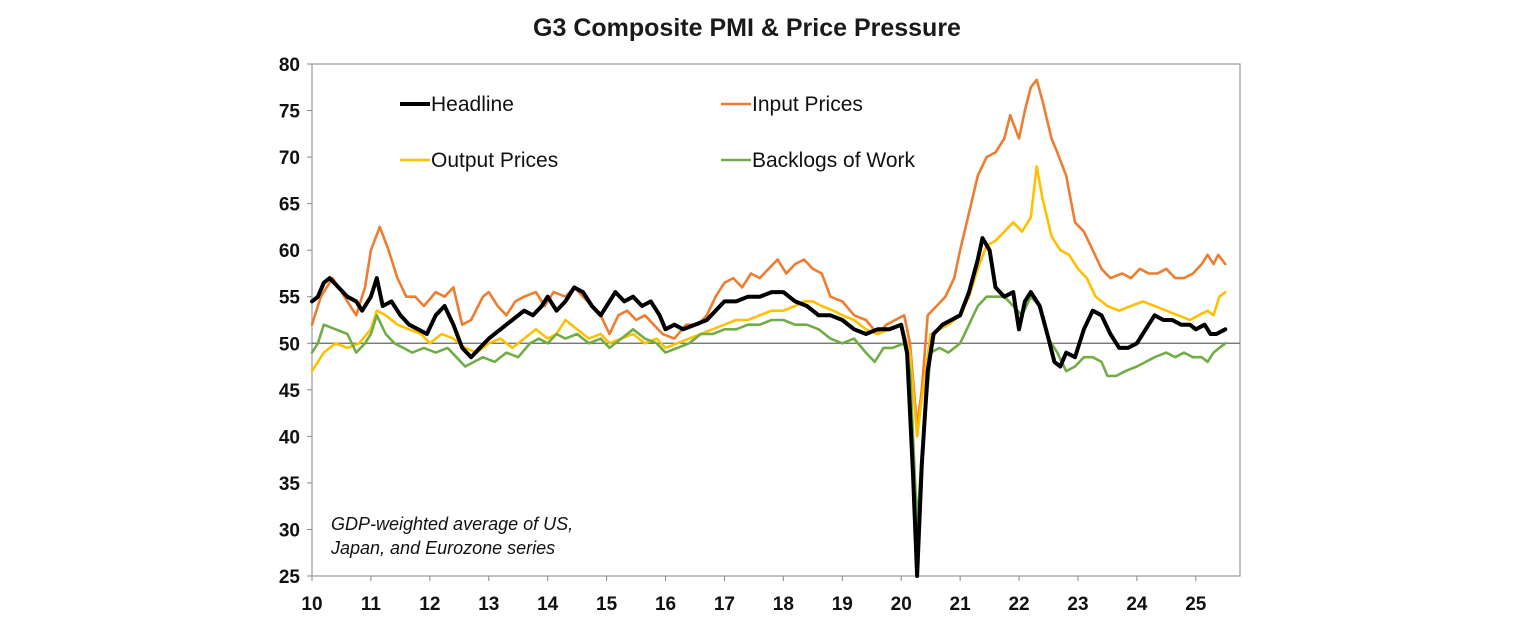 This screenshot has width=1536, height=630. What do you see at coordinates (289, 251) in the screenshot?
I see `y-tick-label: 60` at bounding box center [289, 251].